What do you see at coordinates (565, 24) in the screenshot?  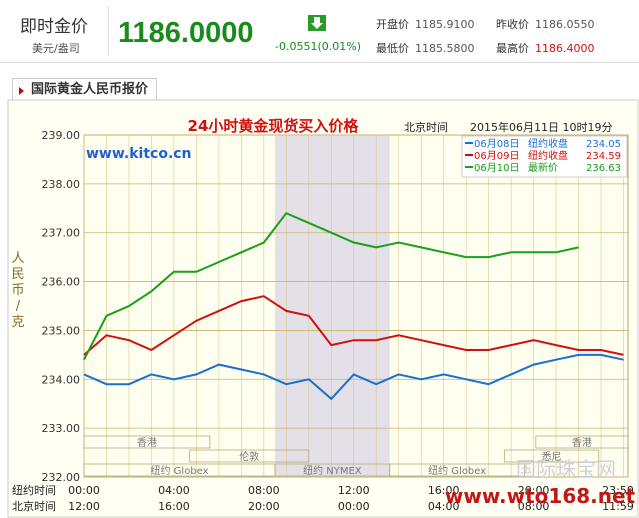 I see `quote-value: 1186.0550` at bounding box center [565, 24].